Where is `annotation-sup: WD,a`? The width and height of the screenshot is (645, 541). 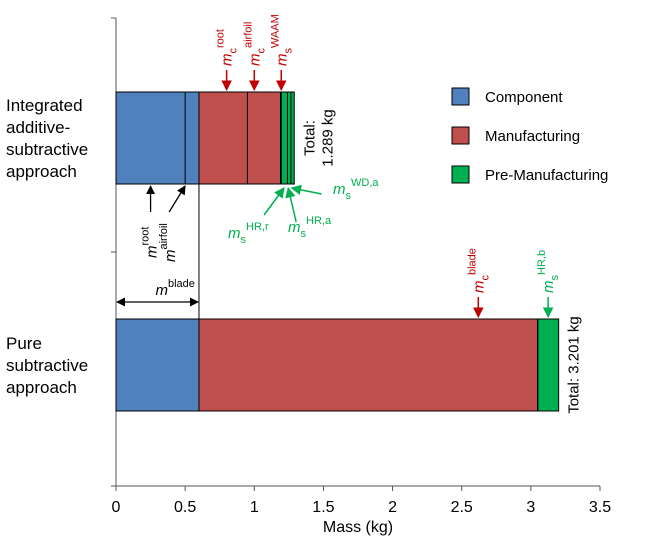
annotation-sup: WD,a is located at coordinates (365, 183).